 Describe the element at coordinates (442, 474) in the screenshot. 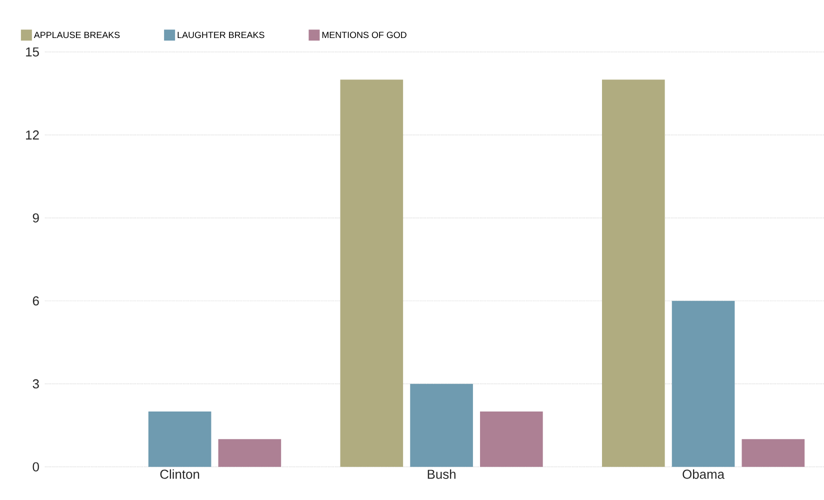

I see `x-tick-label: Bush` at that location.